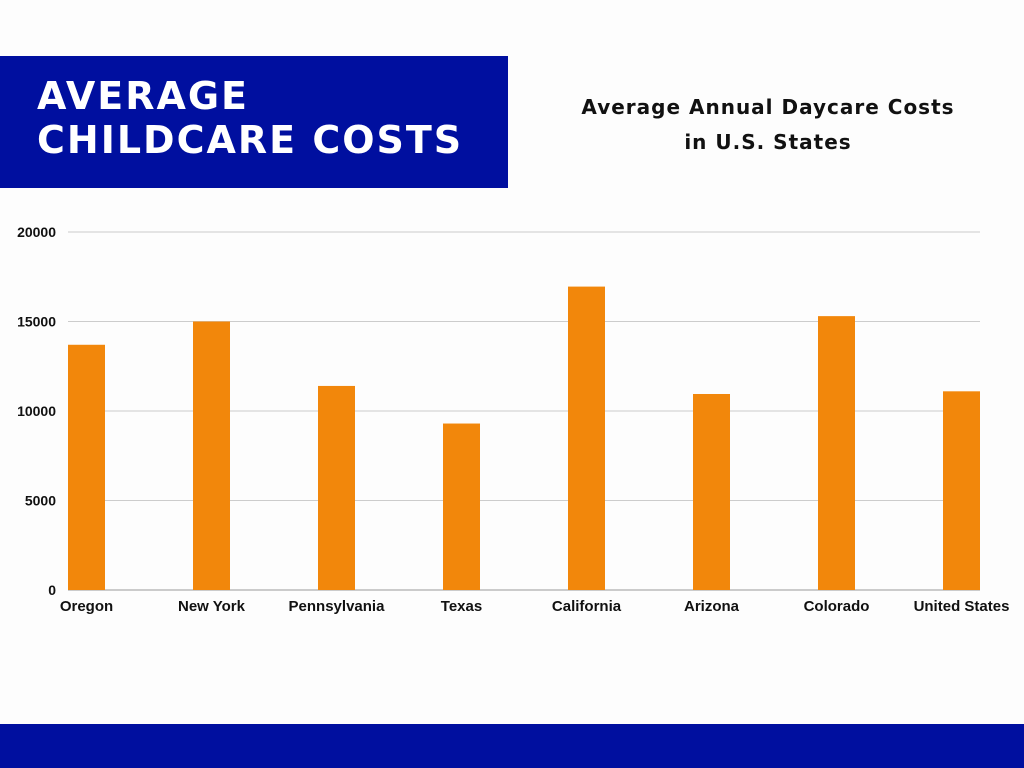 This screenshot has width=1024, height=768. I want to click on y-tick-label: 5000, so click(40, 501).